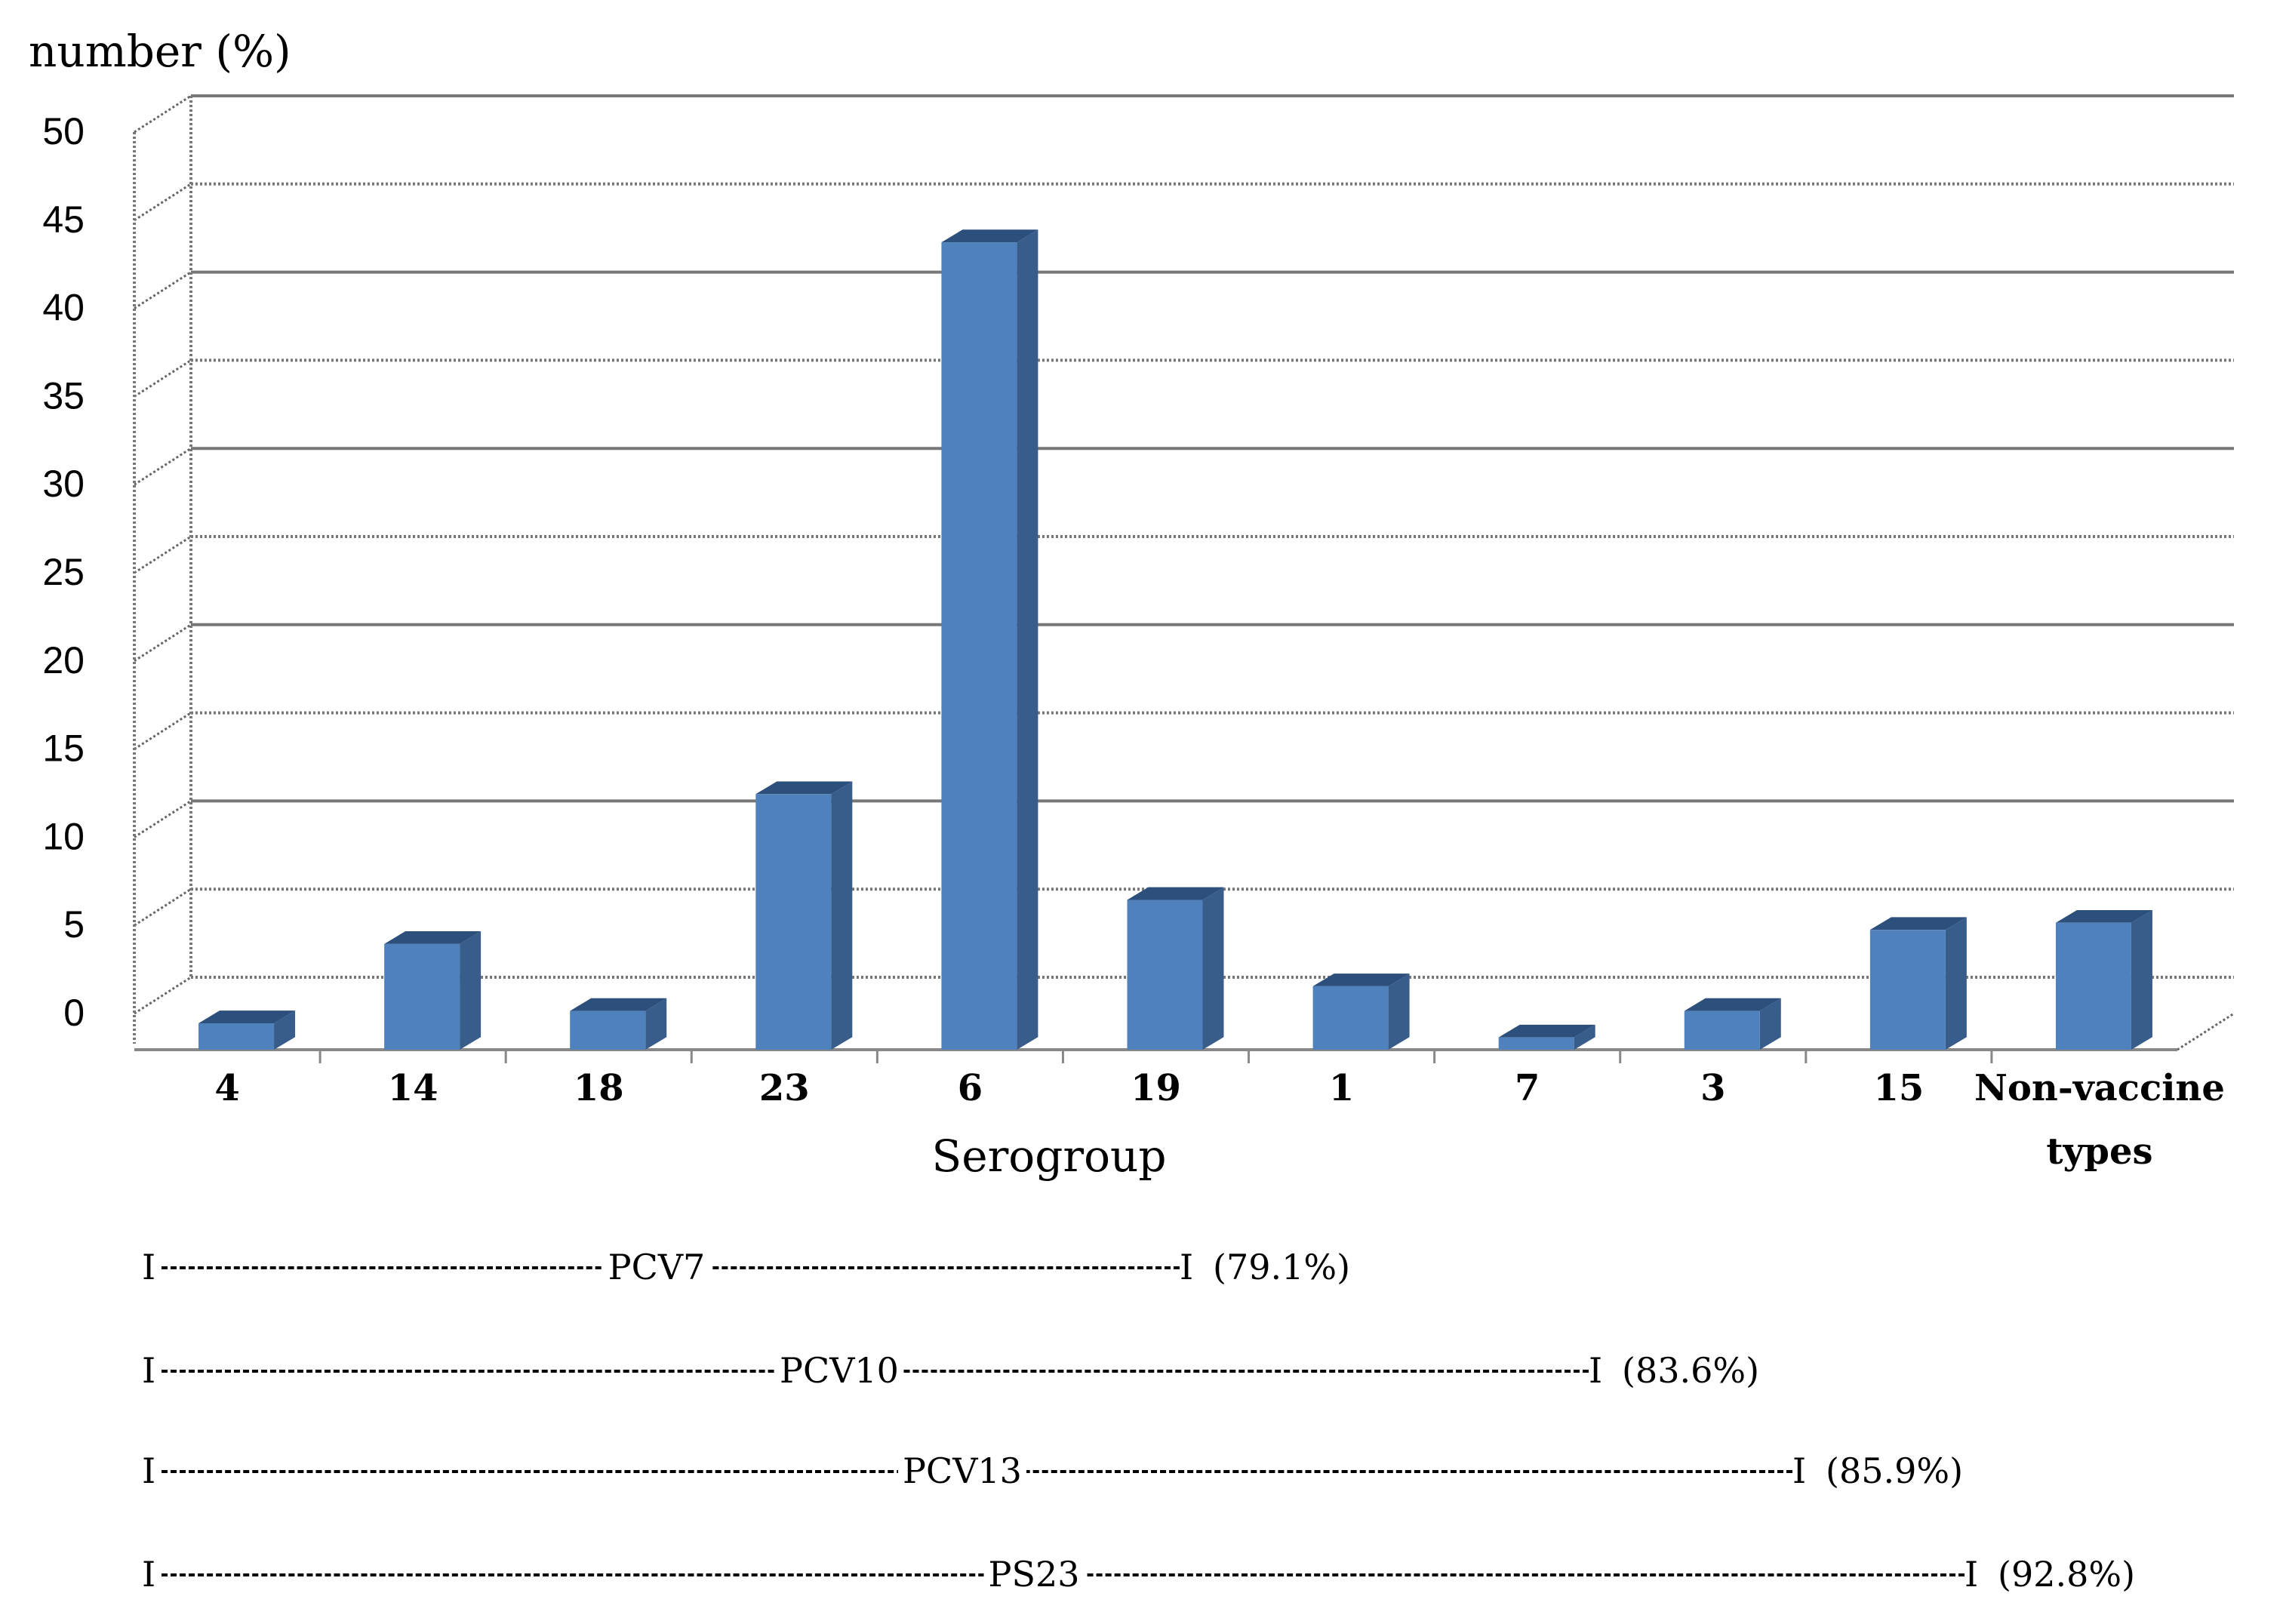 The image size is (2283, 1624). Describe the element at coordinates (63, 308) in the screenshot. I see `y-tick-label: 40` at that location.